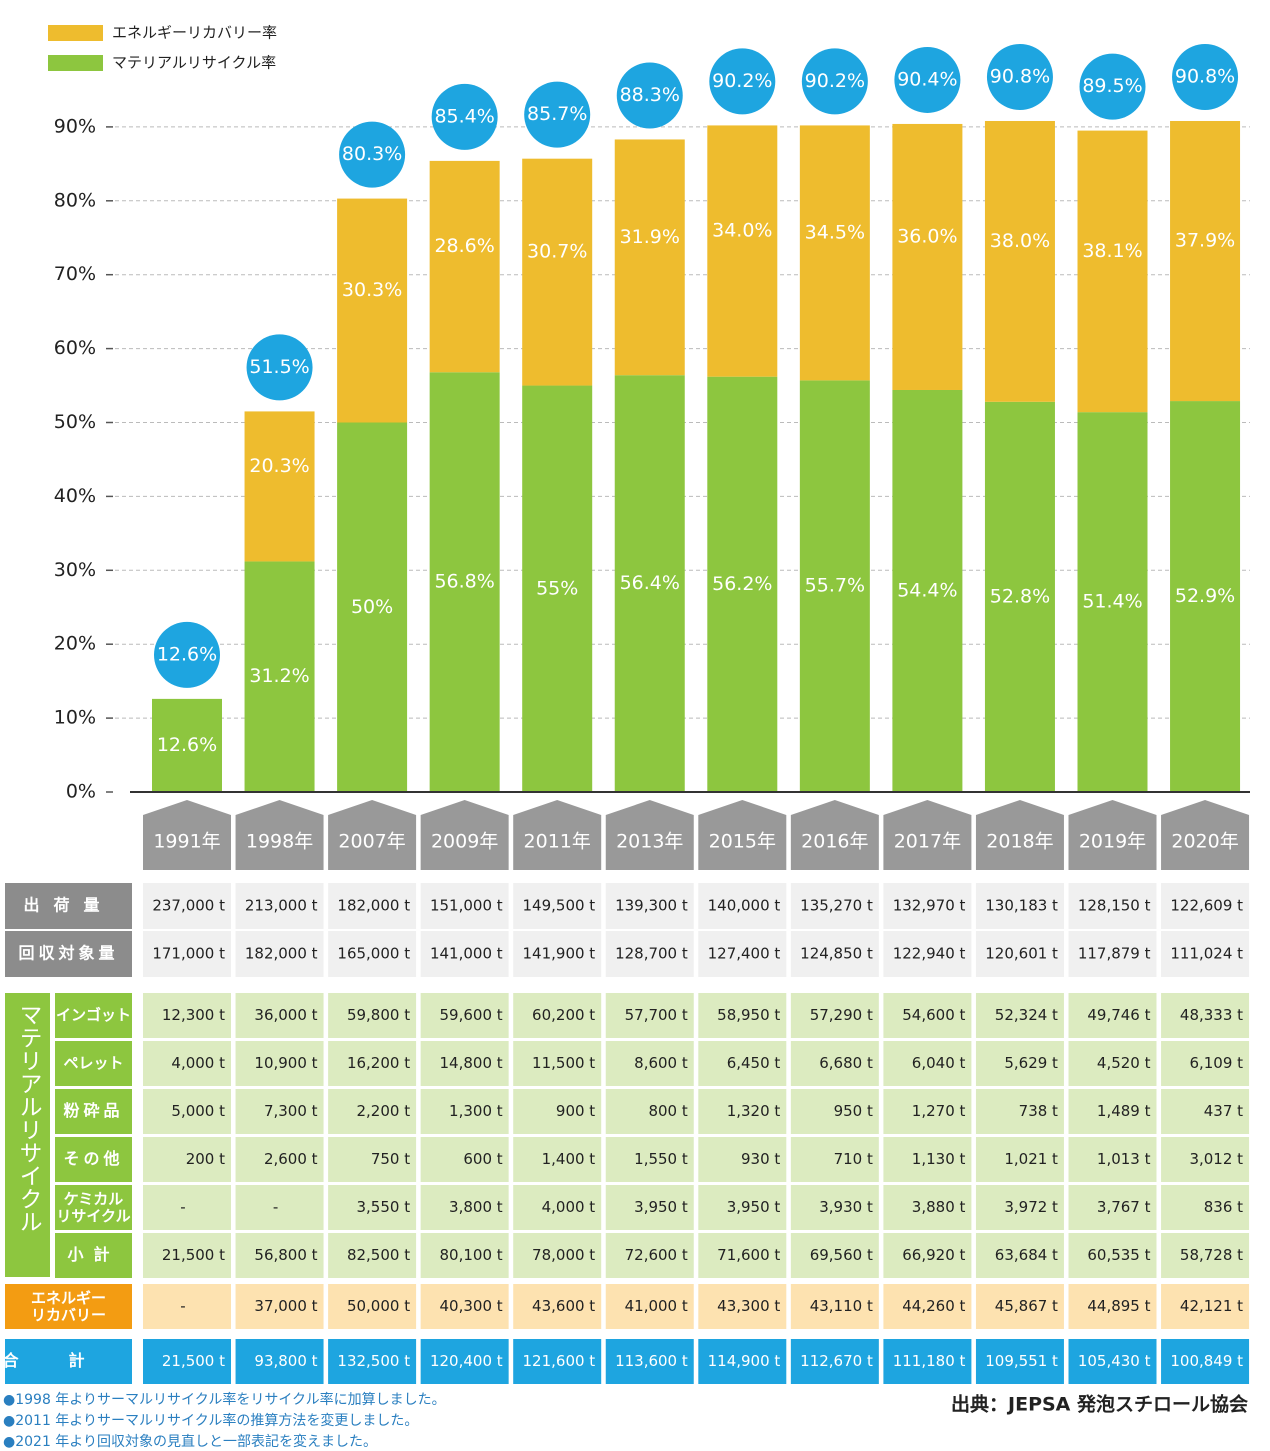 The height and width of the screenshot is (1451, 1270). What do you see at coordinates (1114, 906) in the screenshot?
I see `table-cell-text: 128,150 t` at bounding box center [1114, 906].